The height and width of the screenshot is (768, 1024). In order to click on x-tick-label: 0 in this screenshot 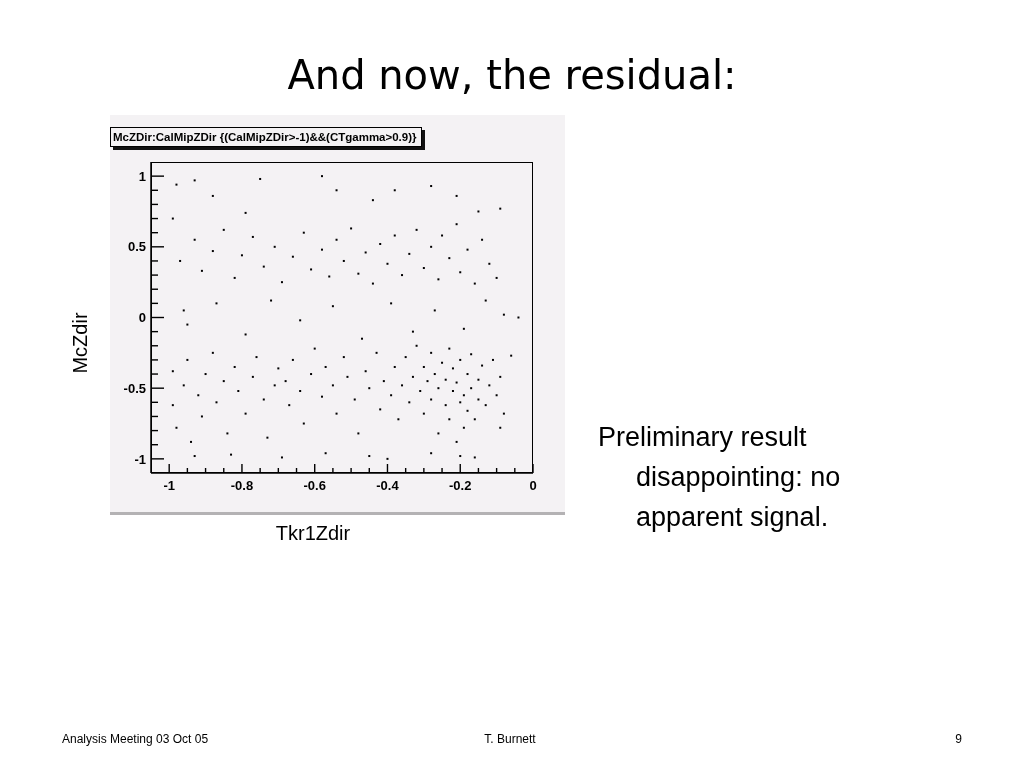, I will do `click(533, 485)`.